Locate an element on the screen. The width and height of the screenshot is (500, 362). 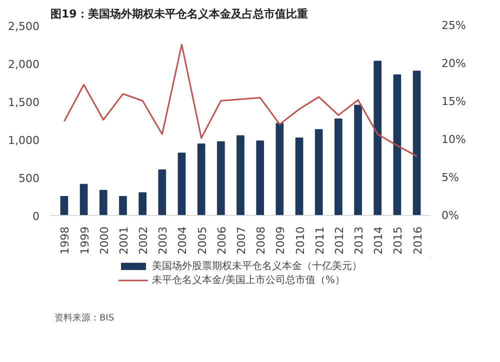
legend-label: 美国场外股票期权未平仓名义本金（十亿美元） is located at coordinates (257, 266).